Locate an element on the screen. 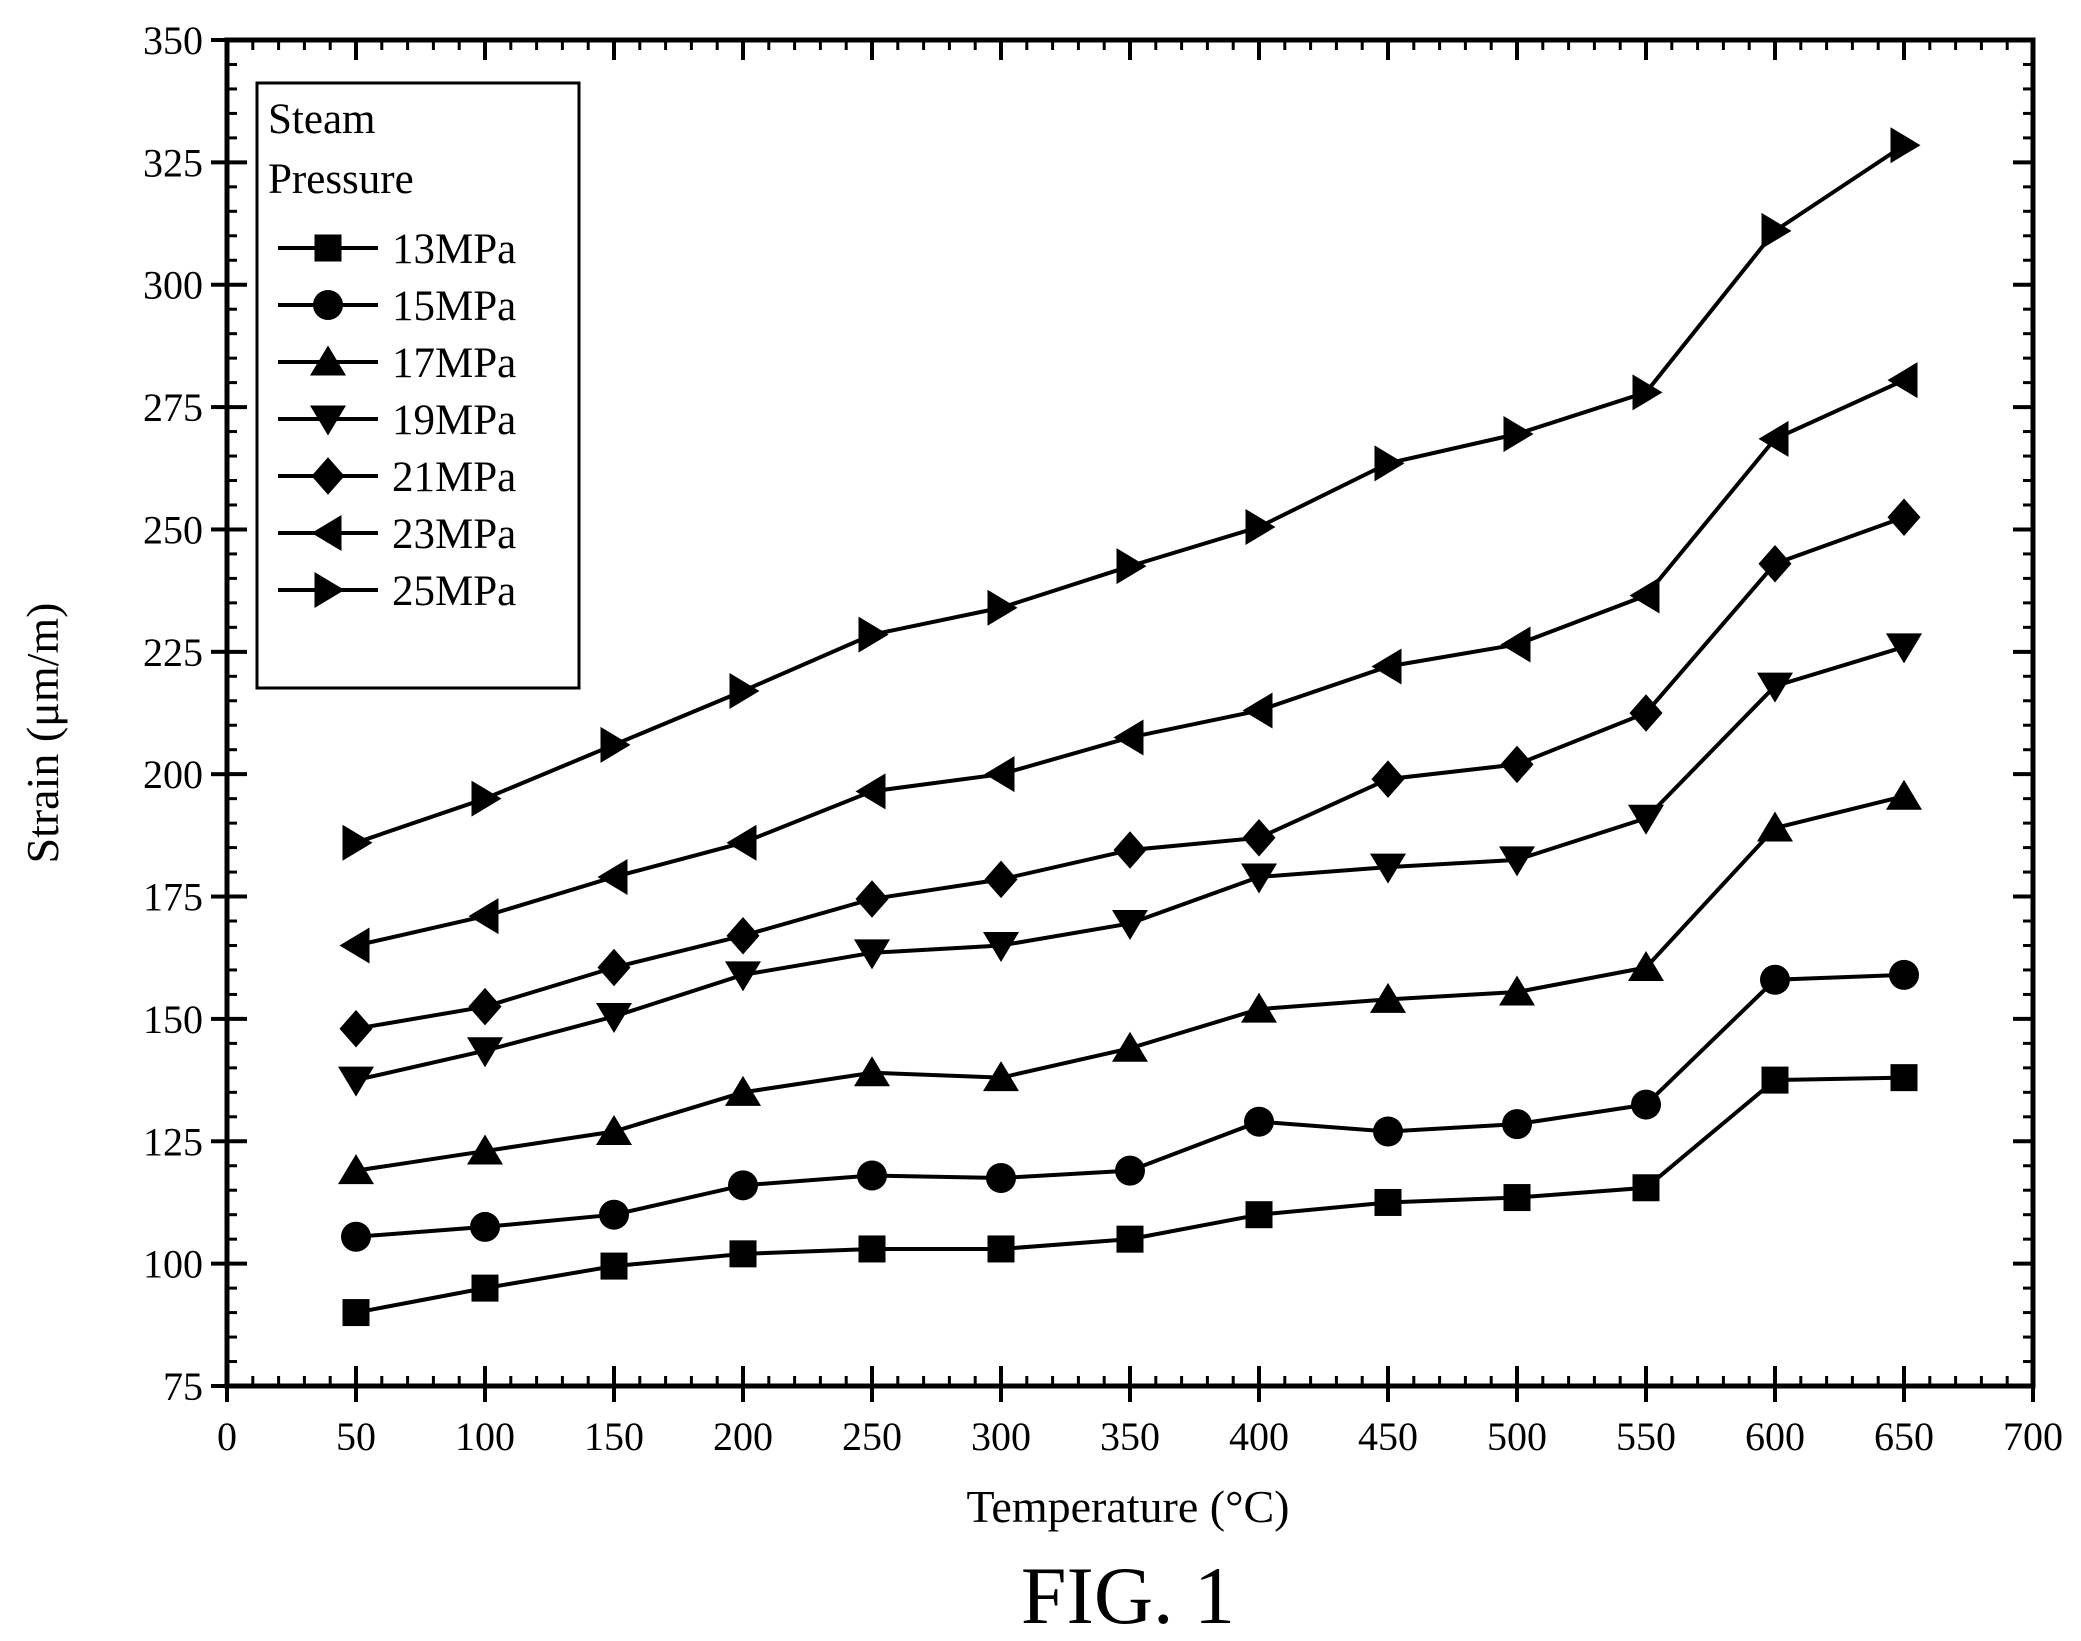  legend-entry: 25MPa is located at coordinates (397, 591).